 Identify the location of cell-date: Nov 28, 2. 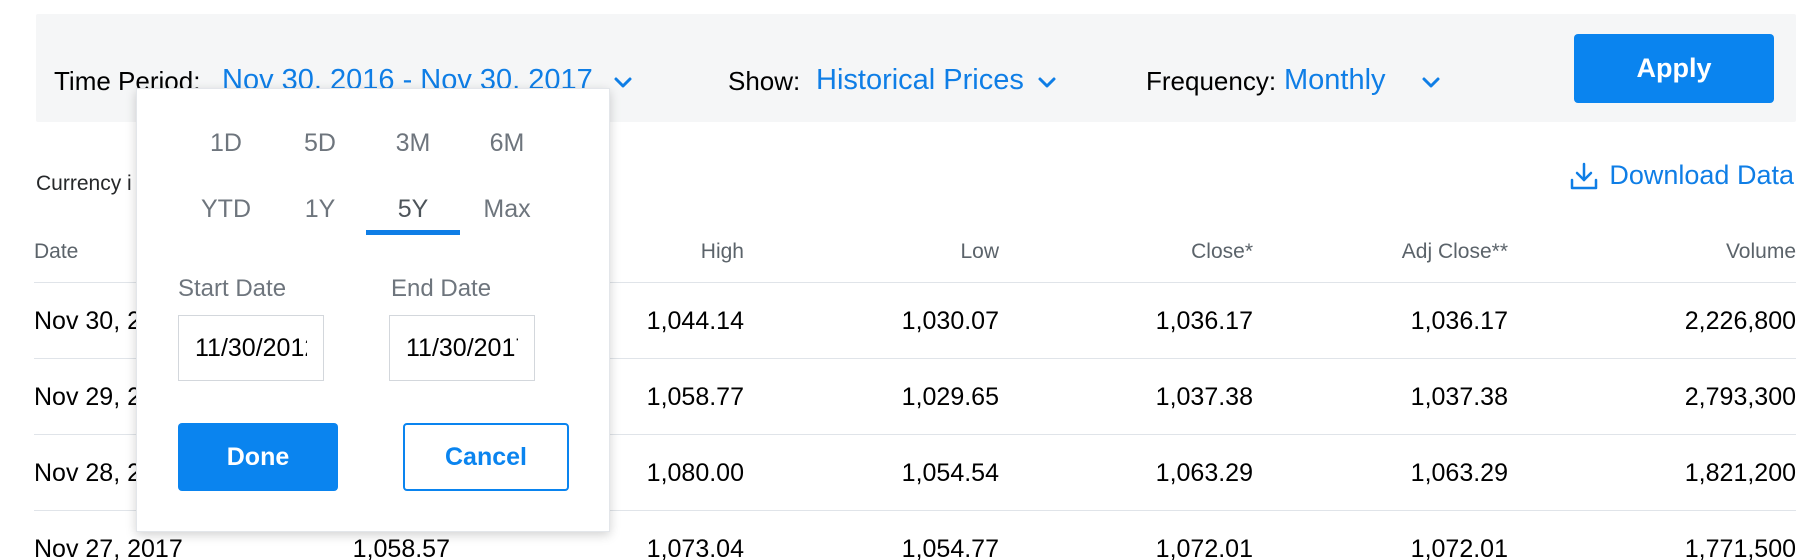
(88, 473).